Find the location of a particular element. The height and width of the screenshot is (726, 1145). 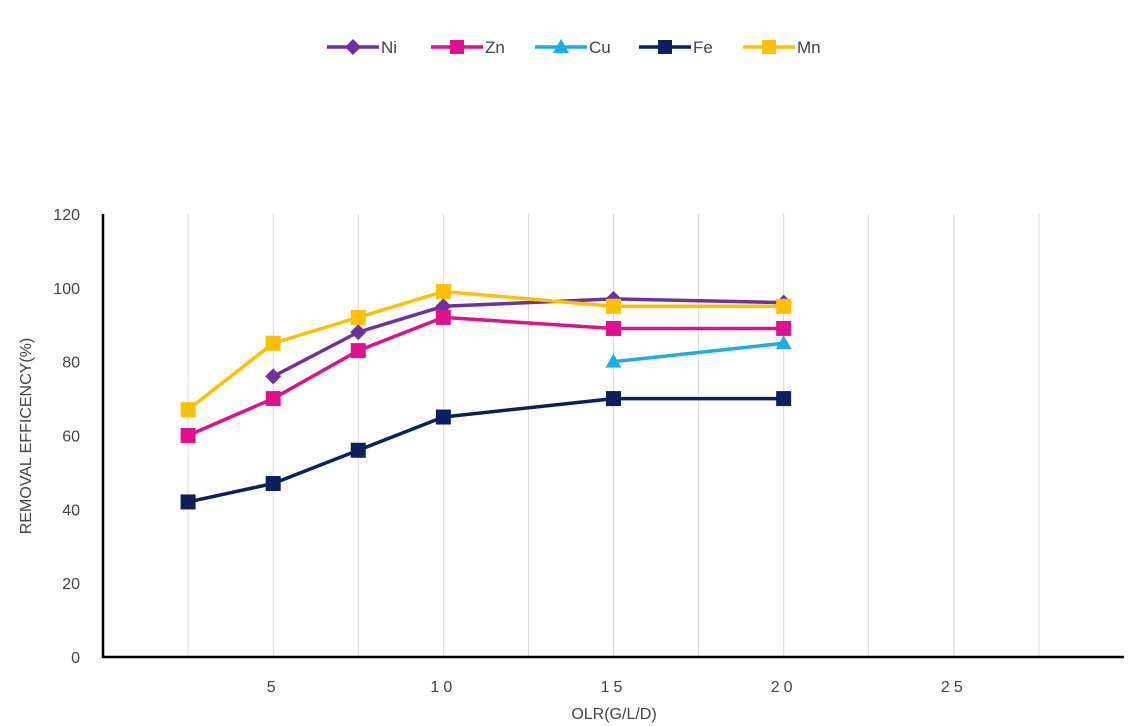

y-tick-label: 60 is located at coordinates (71, 437).